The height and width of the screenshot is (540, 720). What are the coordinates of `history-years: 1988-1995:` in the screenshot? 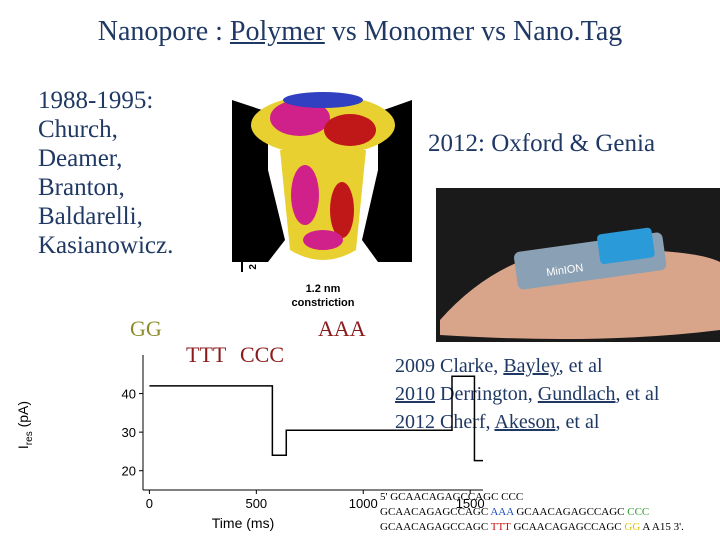 It's located at (105, 100).